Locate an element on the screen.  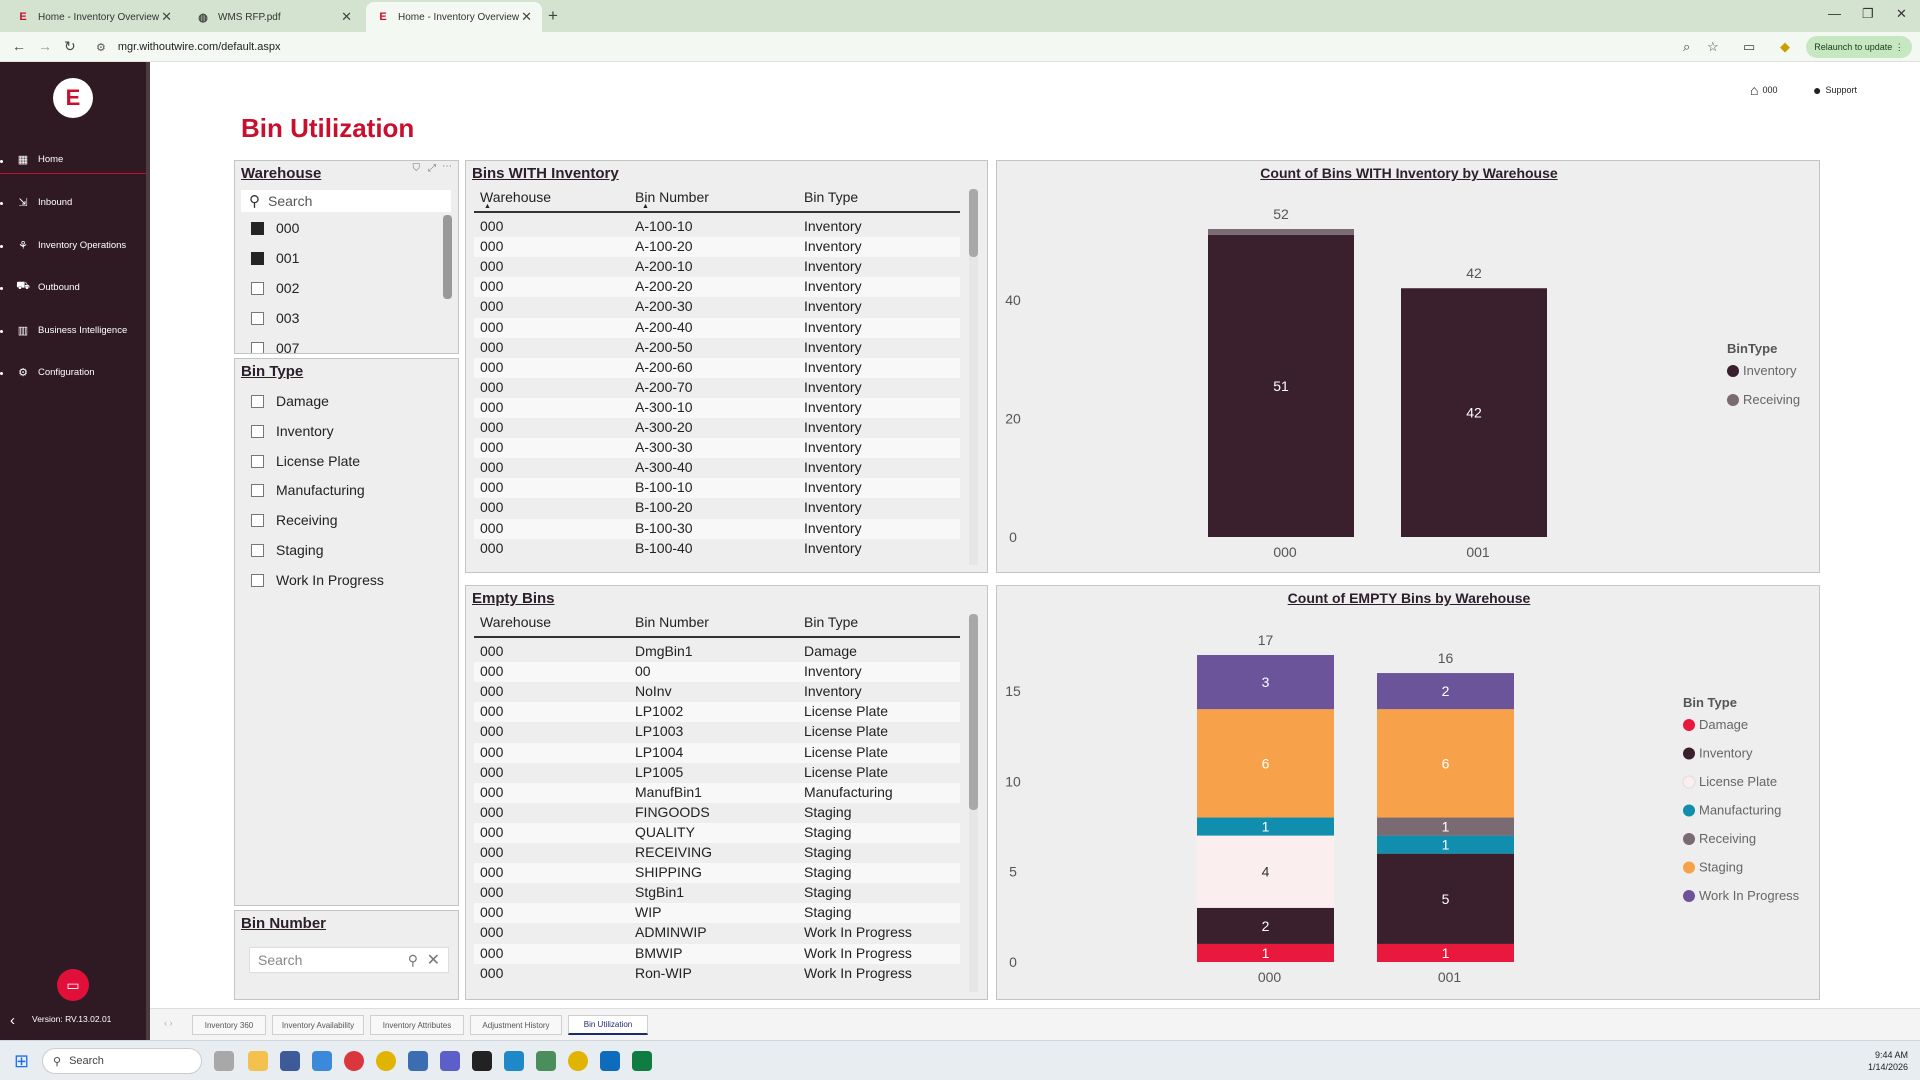
forward-icon: → is located at coordinates (45, 46).